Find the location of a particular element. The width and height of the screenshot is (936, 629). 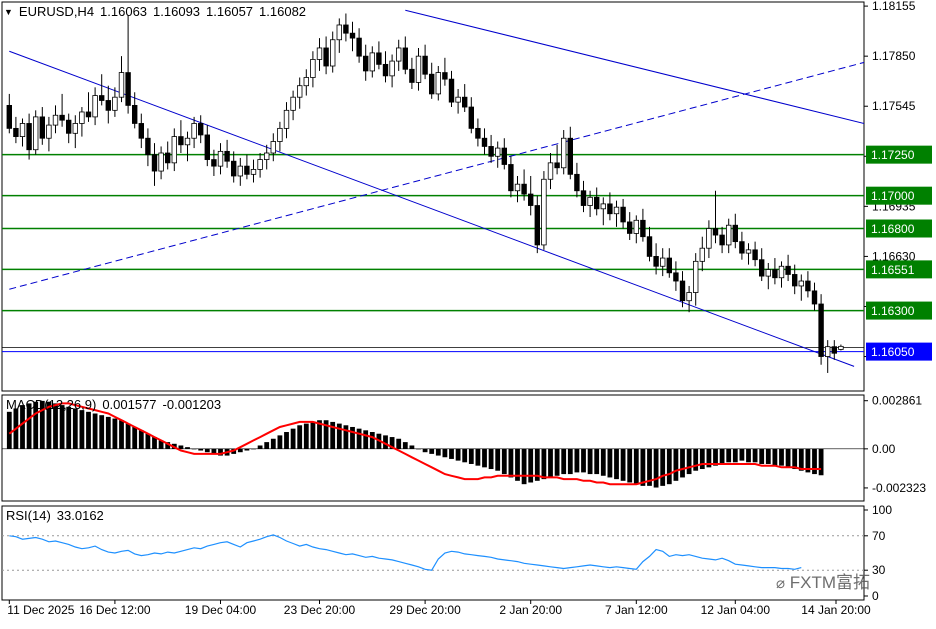

symbol-label: EURUSD,H4 is located at coordinates (56, 11).